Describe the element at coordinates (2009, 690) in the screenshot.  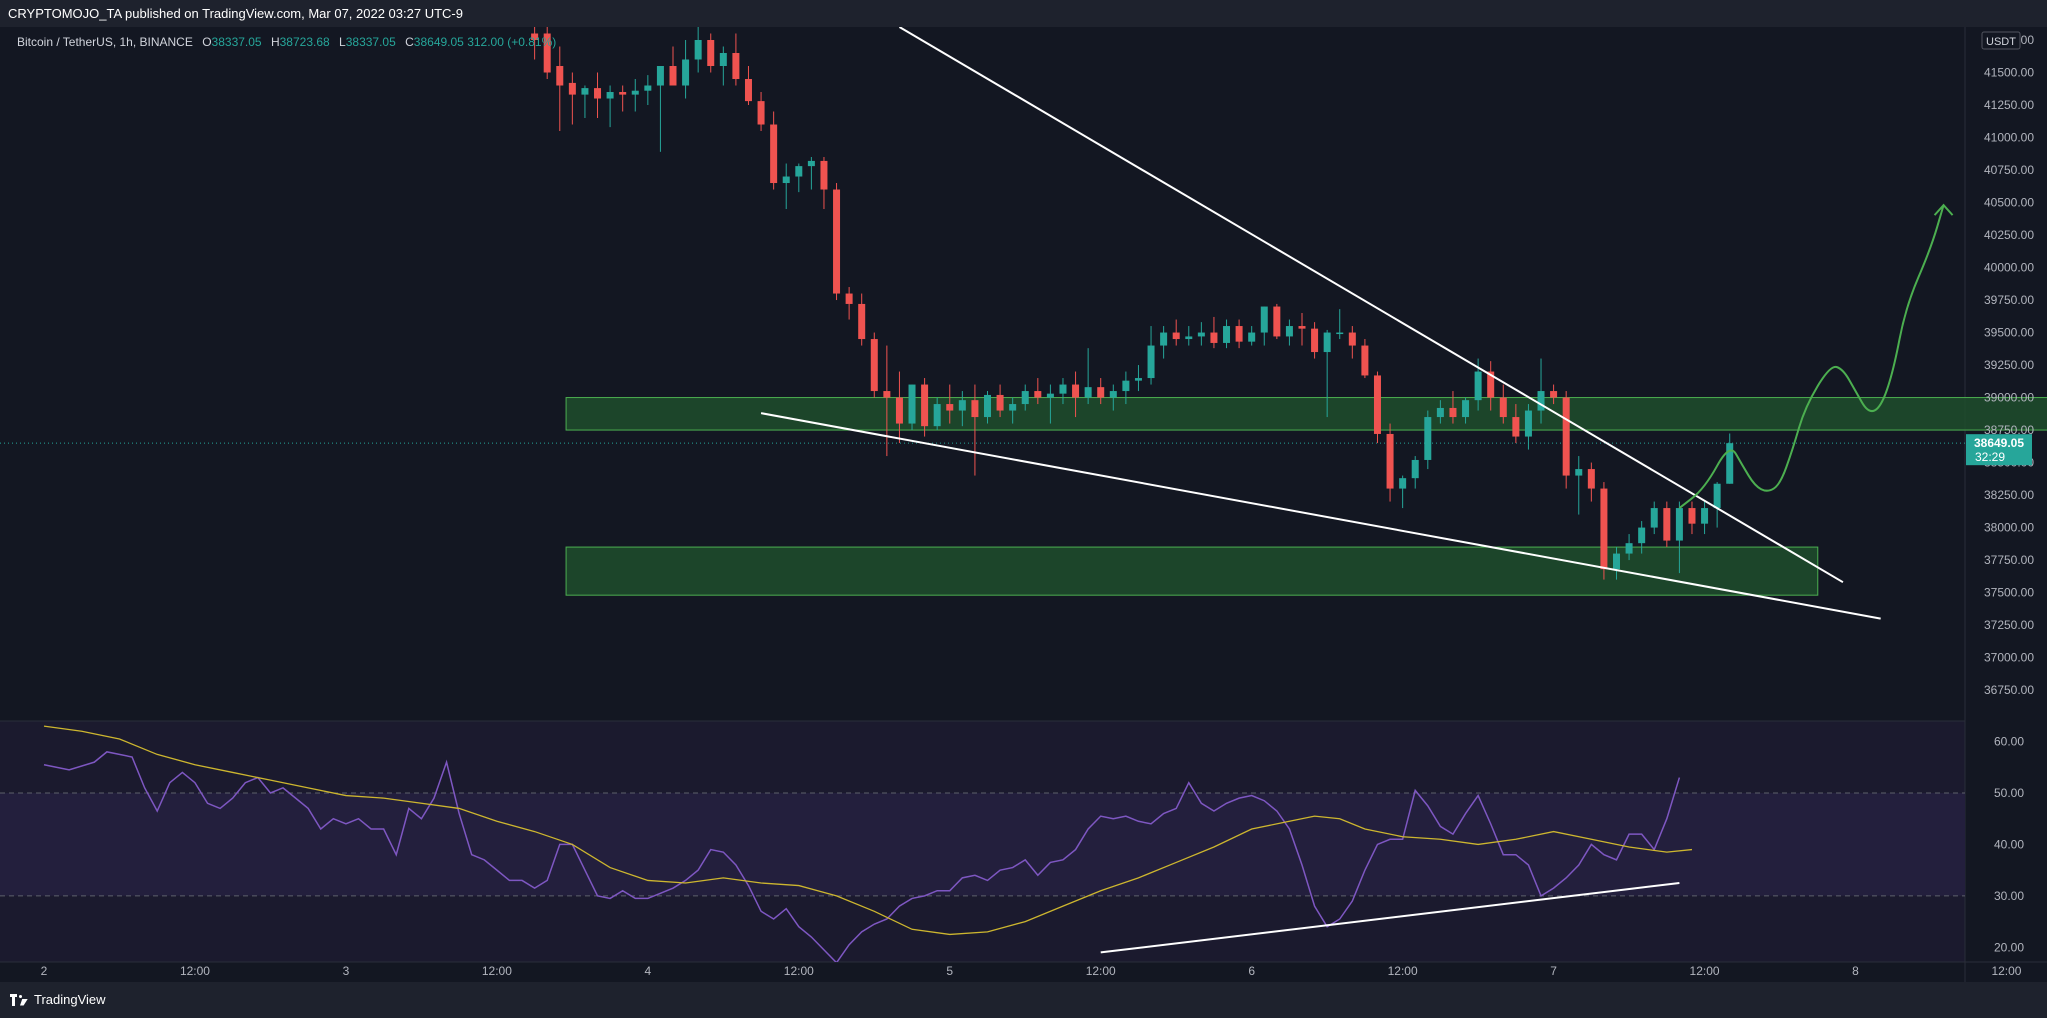
I see `price-tick-label: 36750.00` at that location.